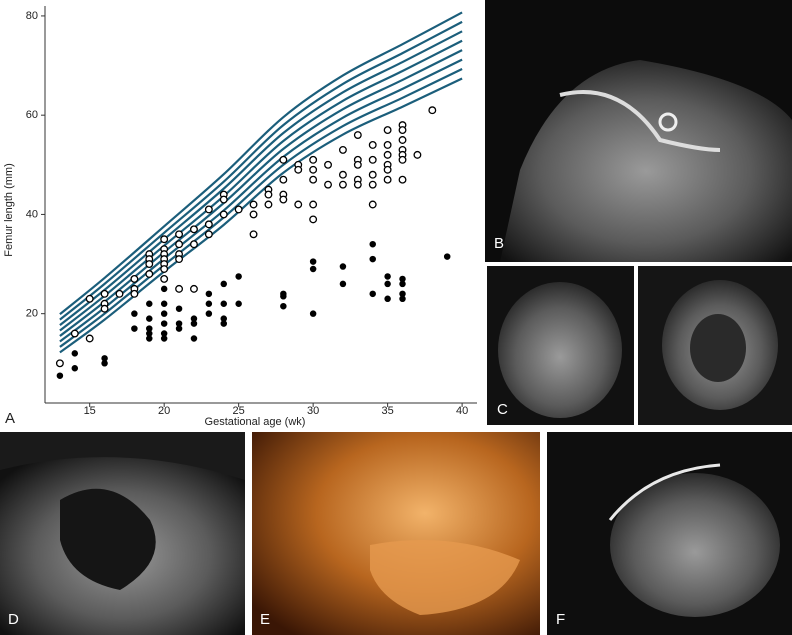  I want to click on panel-label: E, so click(265, 619).